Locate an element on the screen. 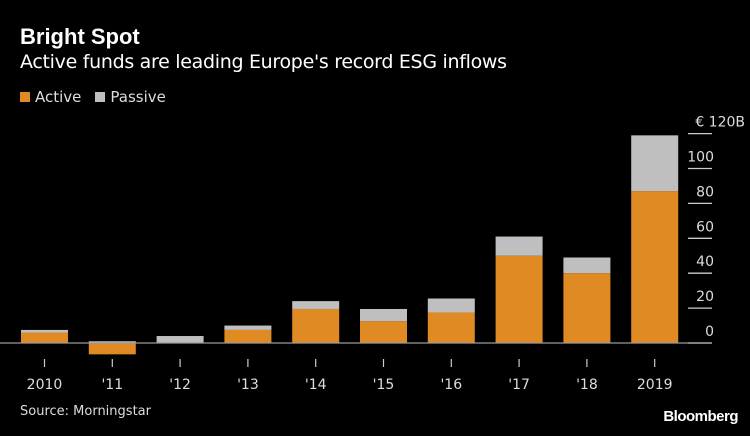 The width and height of the screenshot is (750, 436). legend-swatch-active is located at coordinates (25, 97).